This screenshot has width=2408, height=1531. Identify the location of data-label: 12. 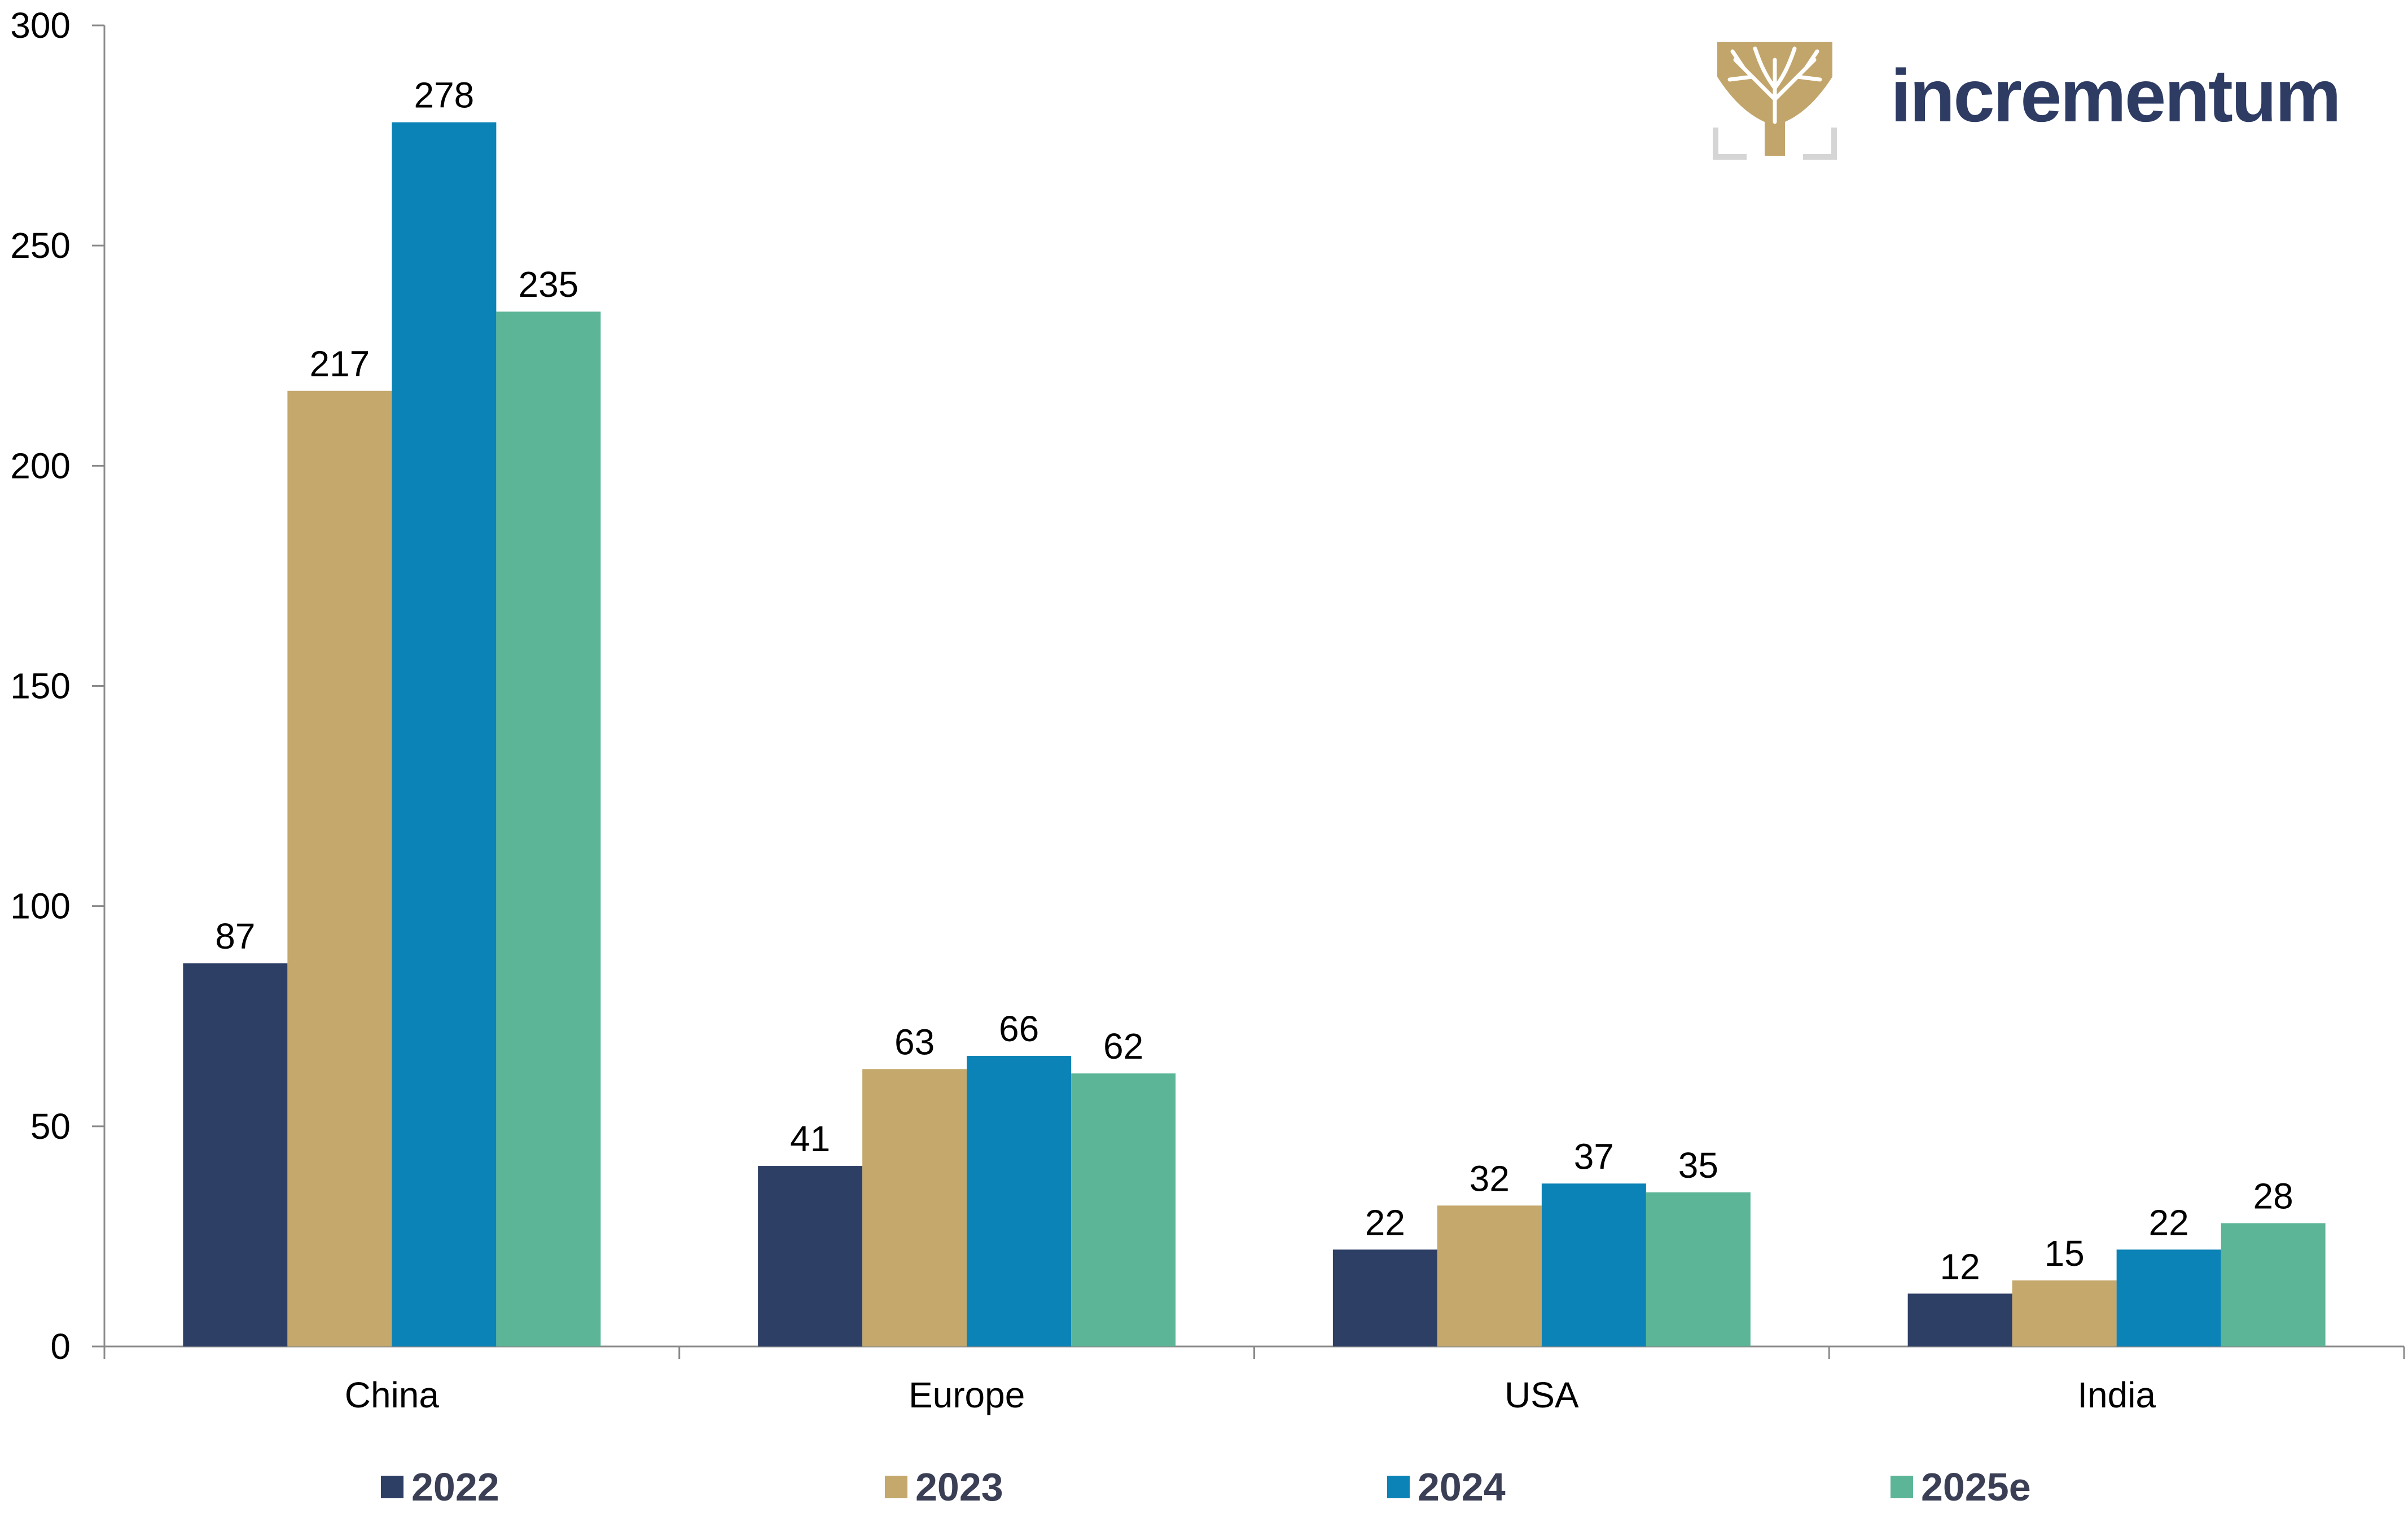
(1960, 1267).